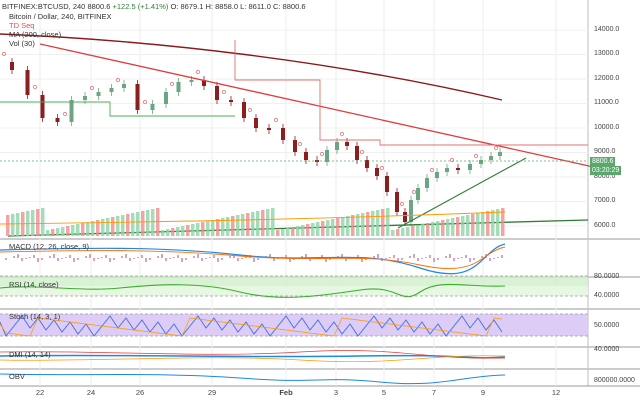 This screenshot has height=400, width=640. I want to click on price-tick: 8000.0, so click(605, 176).